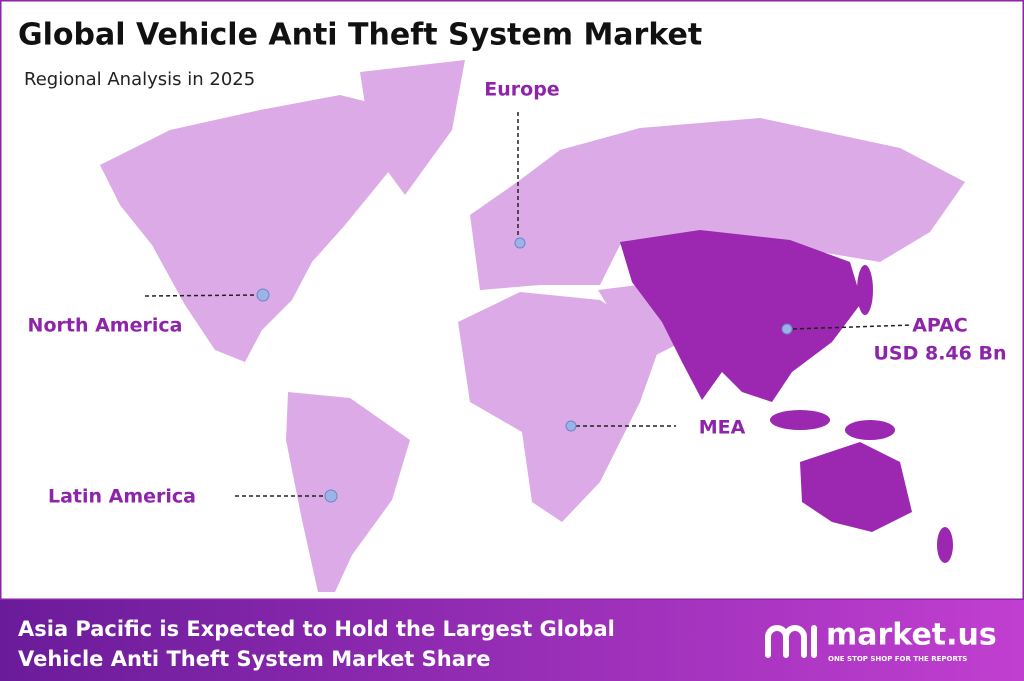  What do you see at coordinates (870, 430) in the screenshot?
I see `new-guinea` at bounding box center [870, 430].